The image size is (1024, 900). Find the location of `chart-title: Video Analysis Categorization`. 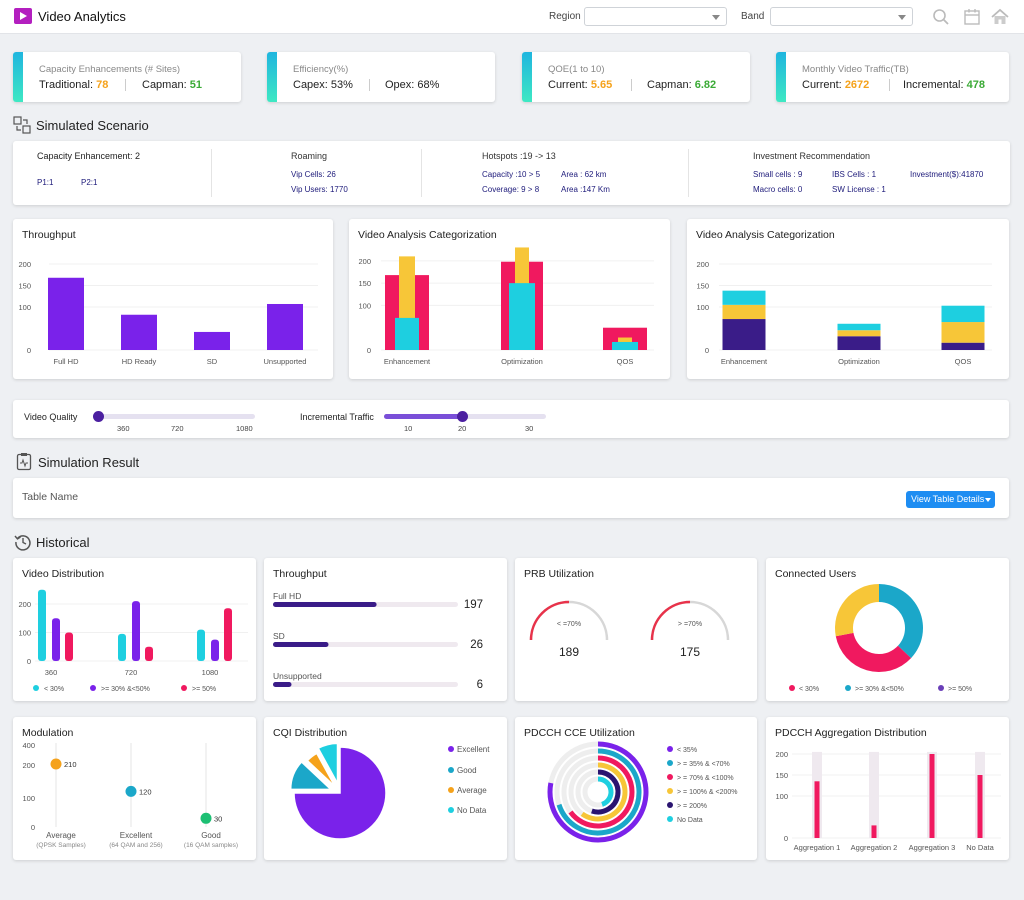

chart-title: Video Analysis Categorization is located at coordinates (427, 235).